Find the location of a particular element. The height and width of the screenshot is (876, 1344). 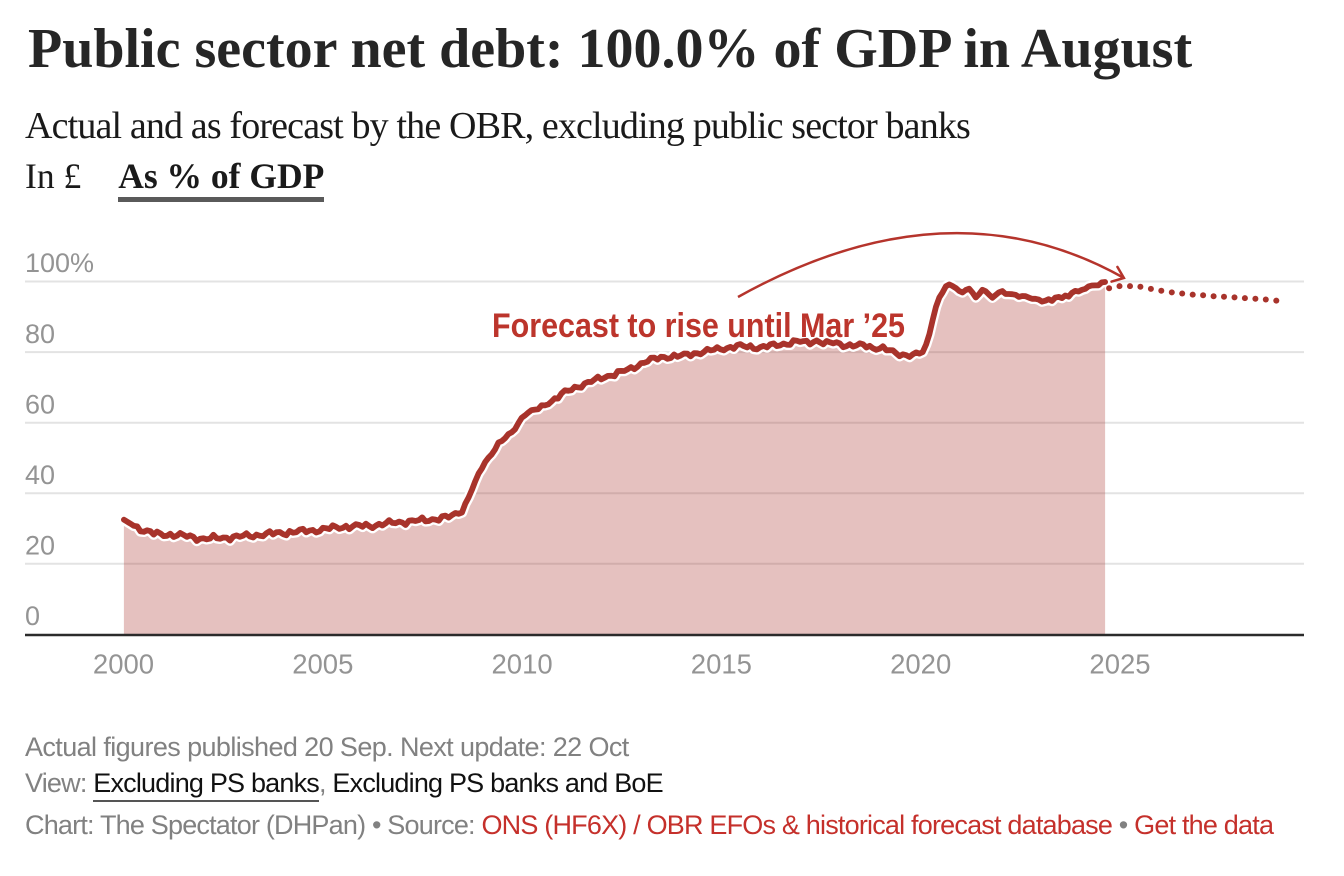

svg-text: 2025 is located at coordinates (1119, 664).